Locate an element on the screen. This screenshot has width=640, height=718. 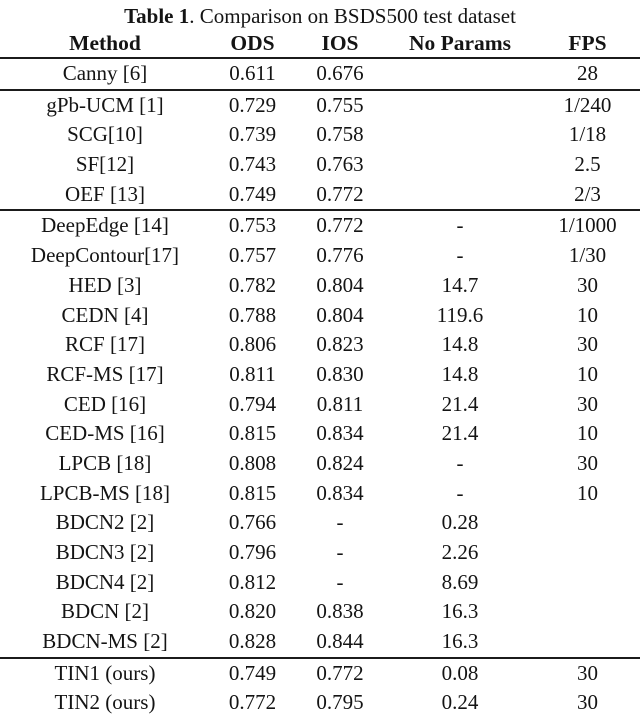
cell-ods: 0.753 is located at coordinates (252, 225).